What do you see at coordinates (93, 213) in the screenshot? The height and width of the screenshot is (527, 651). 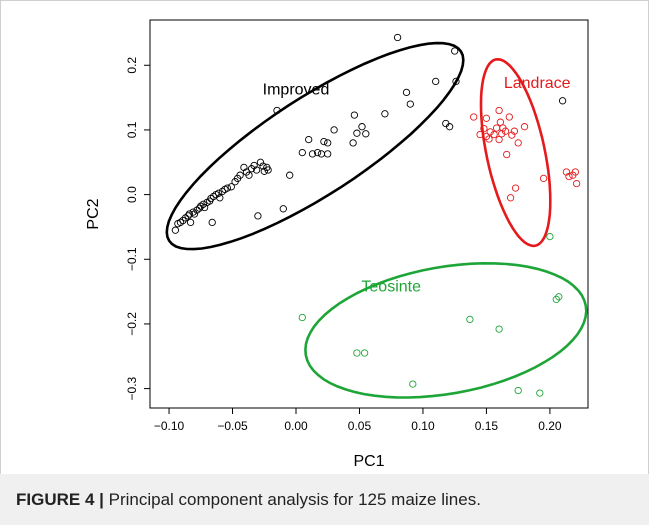 I see `y-axis-title: PC2` at bounding box center [93, 213].